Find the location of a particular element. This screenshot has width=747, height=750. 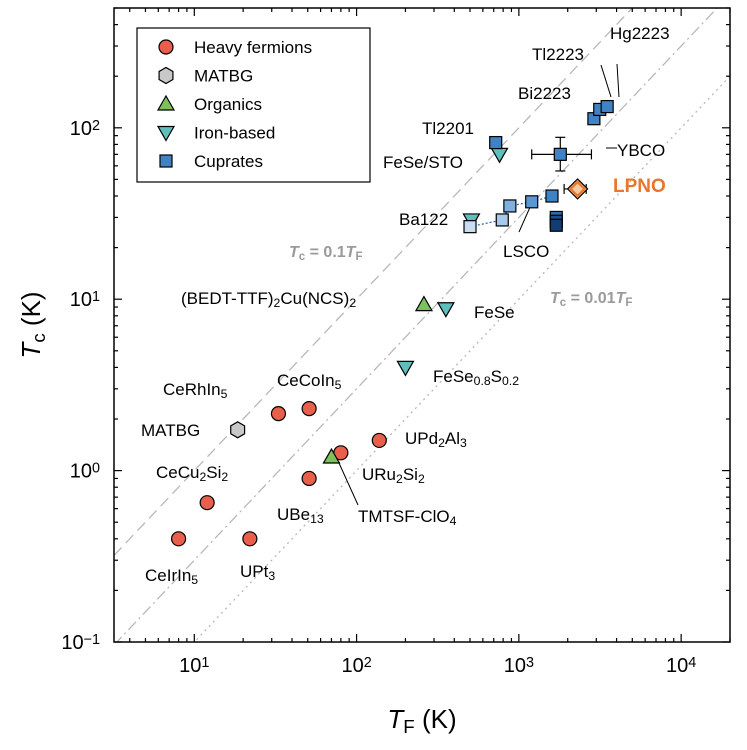

legend-marker-triangle-up is located at coordinates (166, 102).